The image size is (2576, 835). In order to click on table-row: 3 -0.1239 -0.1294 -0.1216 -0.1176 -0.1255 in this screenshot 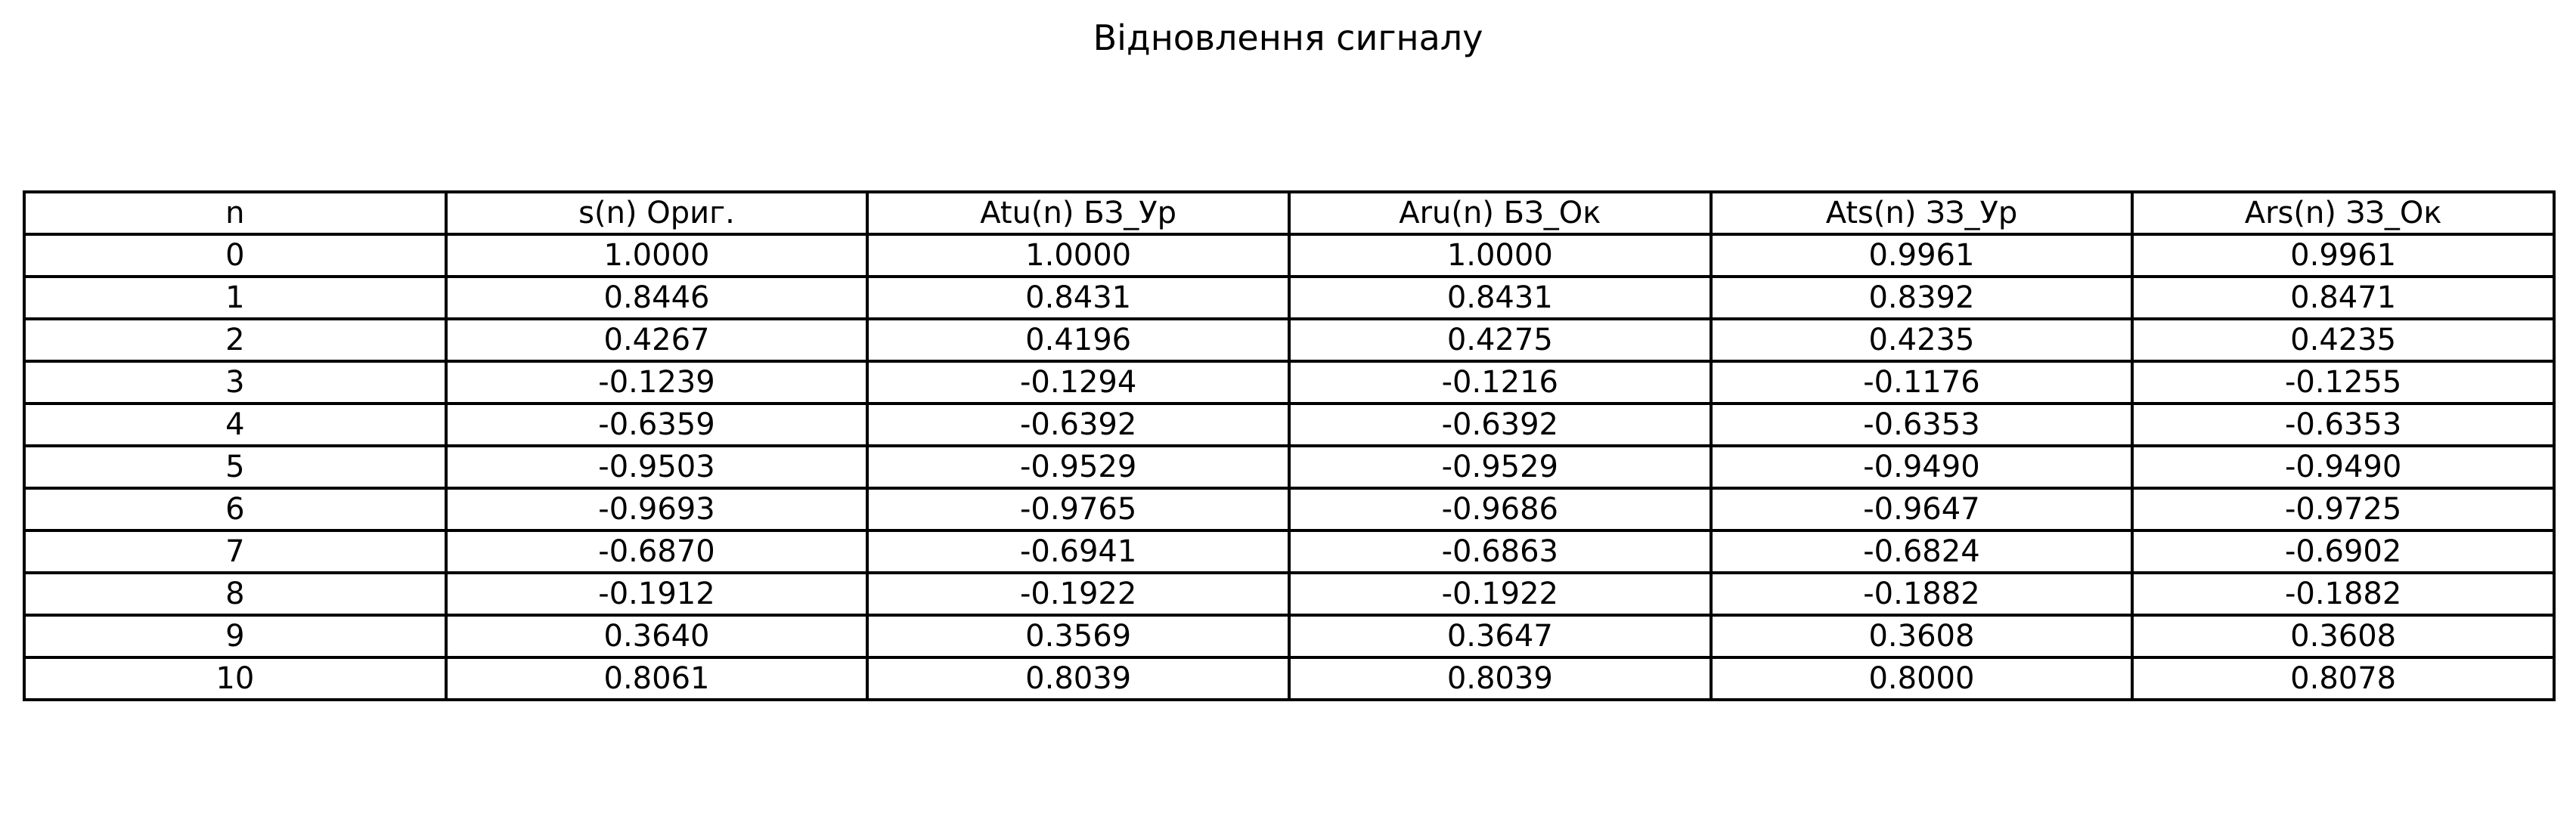, I will do `click(1289, 382)`.